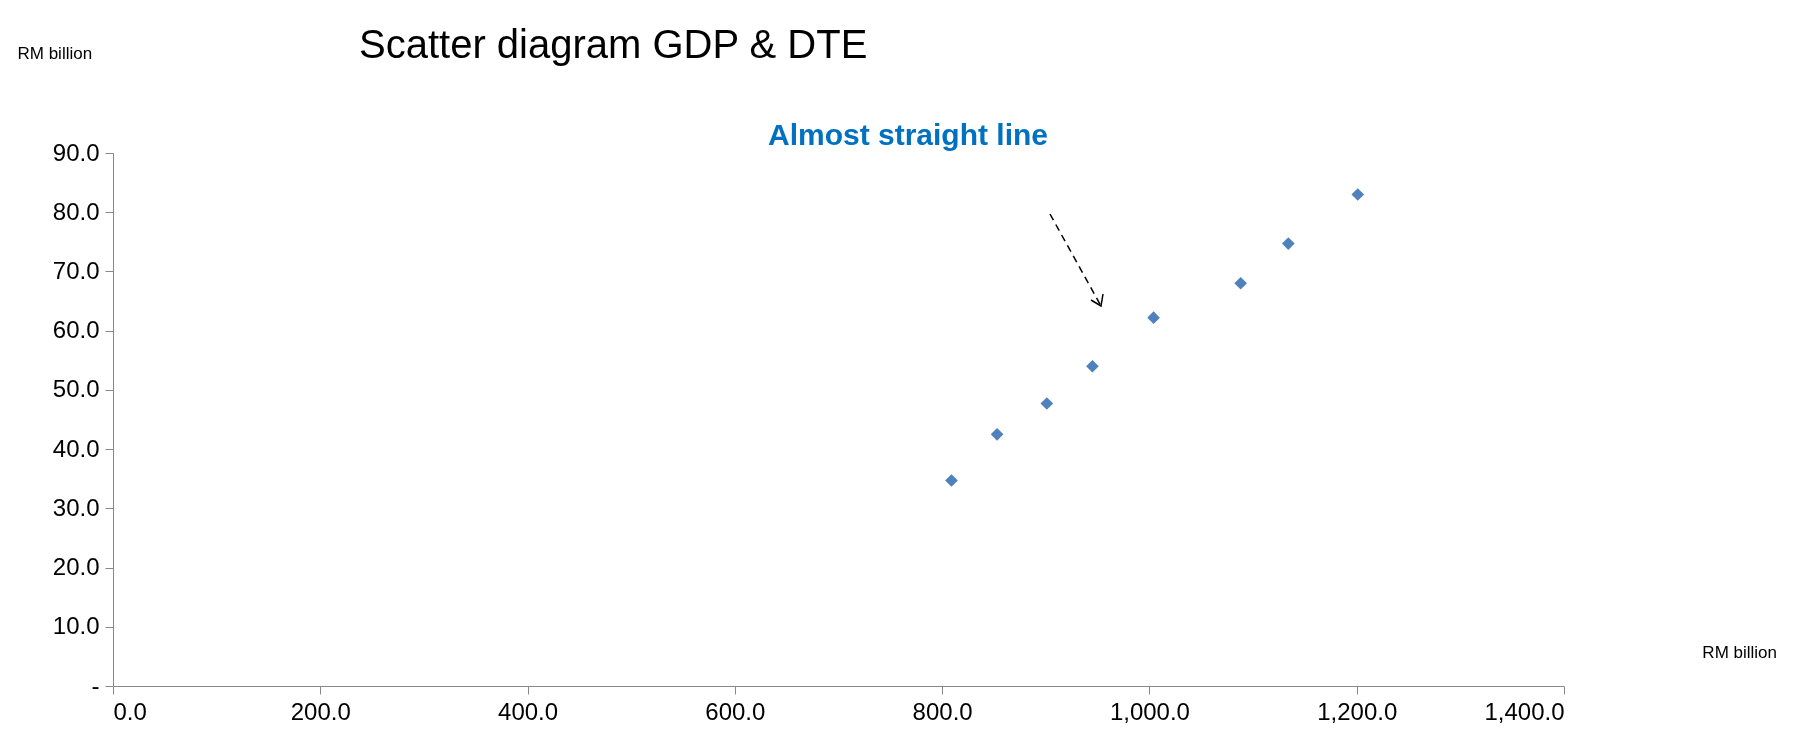 This screenshot has width=1793, height=741. Describe the element at coordinates (528, 711) in the screenshot. I see `x-tick-label: 400.0` at that location.